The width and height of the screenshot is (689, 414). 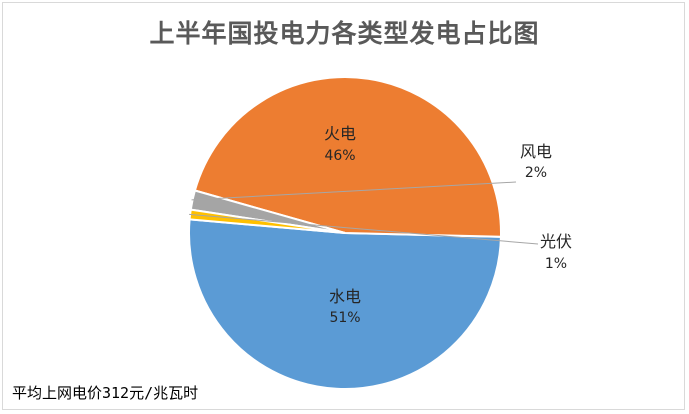 What do you see at coordinates (556, 264) in the screenshot?
I see `slice-percent-solar: 1%` at bounding box center [556, 264].